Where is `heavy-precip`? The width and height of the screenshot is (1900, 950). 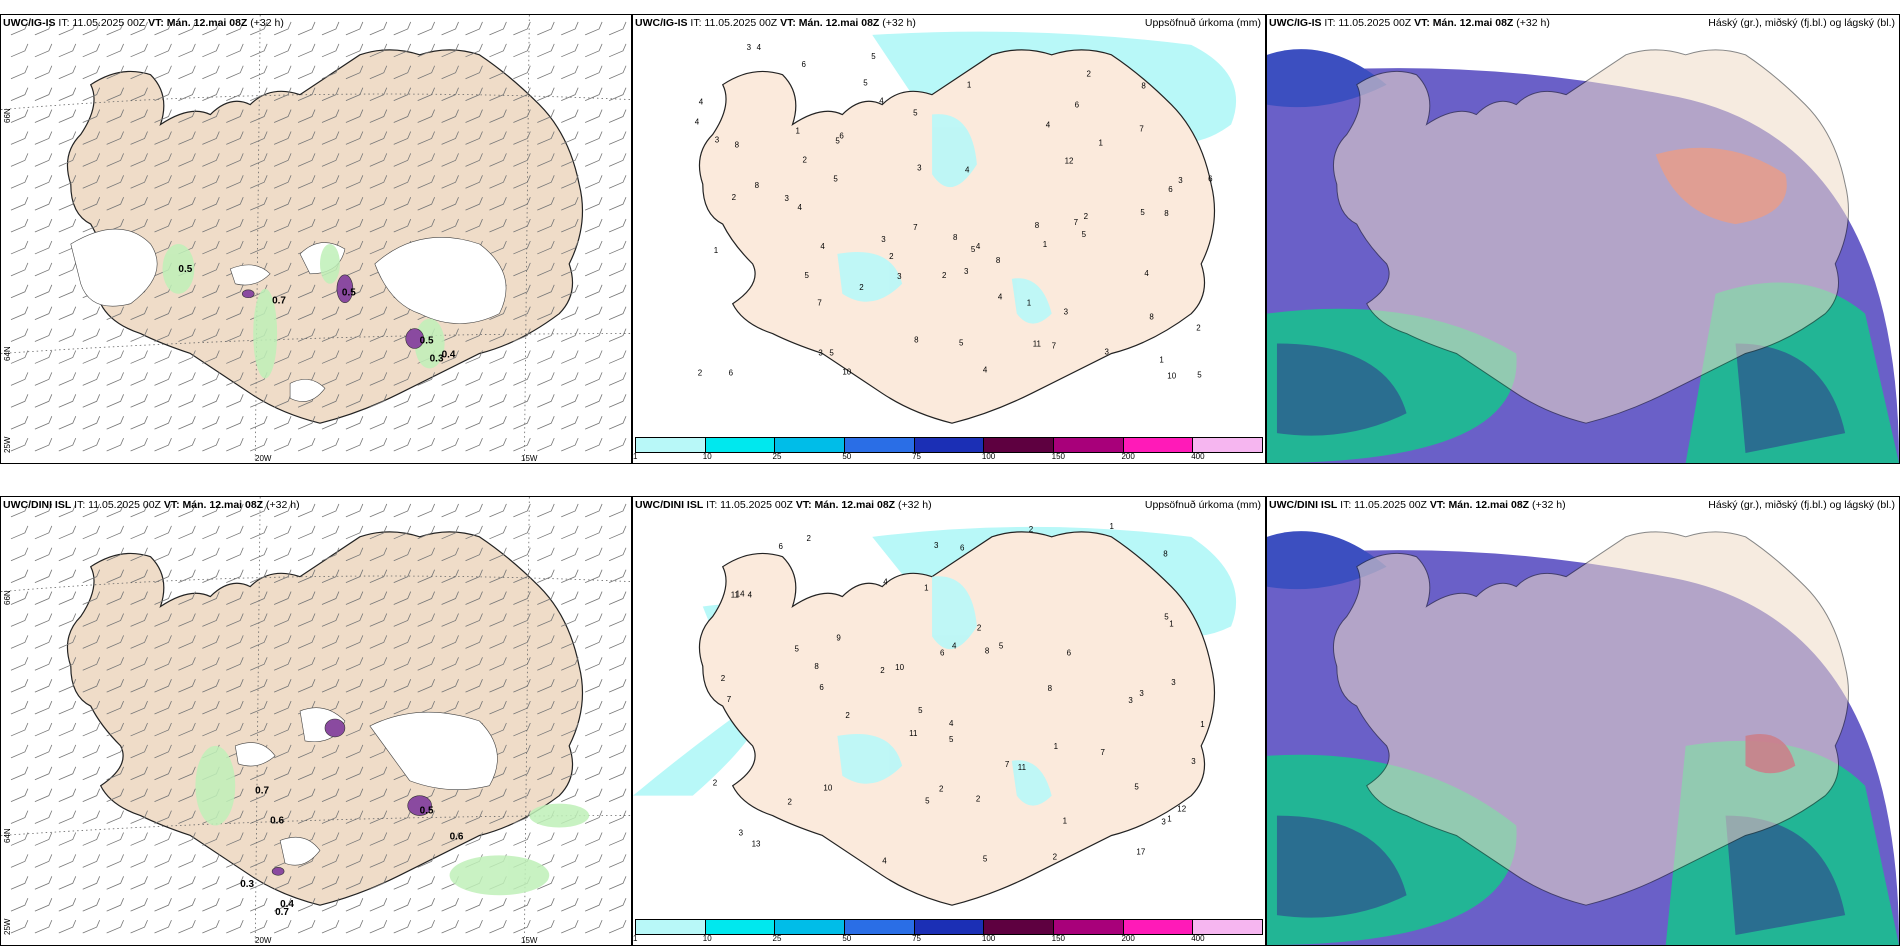 heavy-precip is located at coordinates (332, 311).